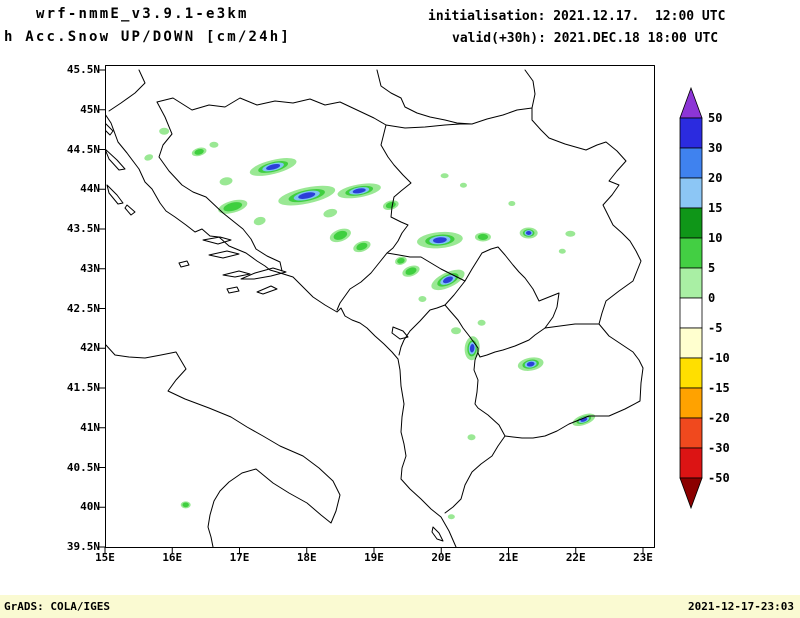 This screenshot has height=618, width=800. Describe the element at coordinates (239, 557) in the screenshot. I see `x-tick-label: 17E` at that location.